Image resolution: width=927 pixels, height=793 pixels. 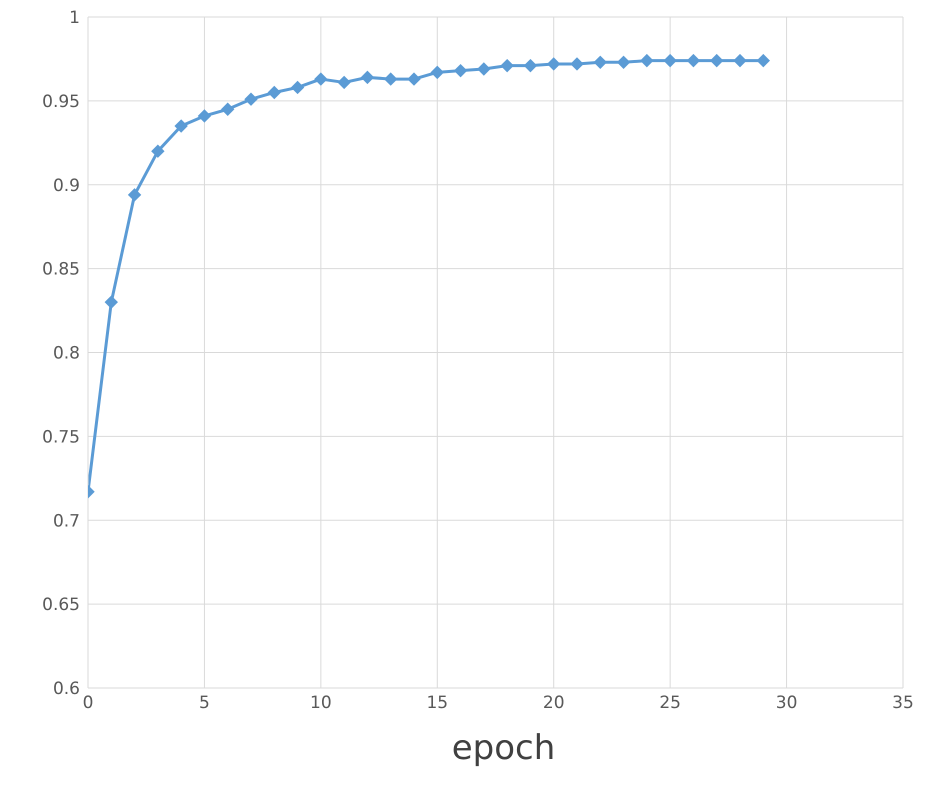 I want to click on x-tick-label: 30, so click(x=787, y=703).